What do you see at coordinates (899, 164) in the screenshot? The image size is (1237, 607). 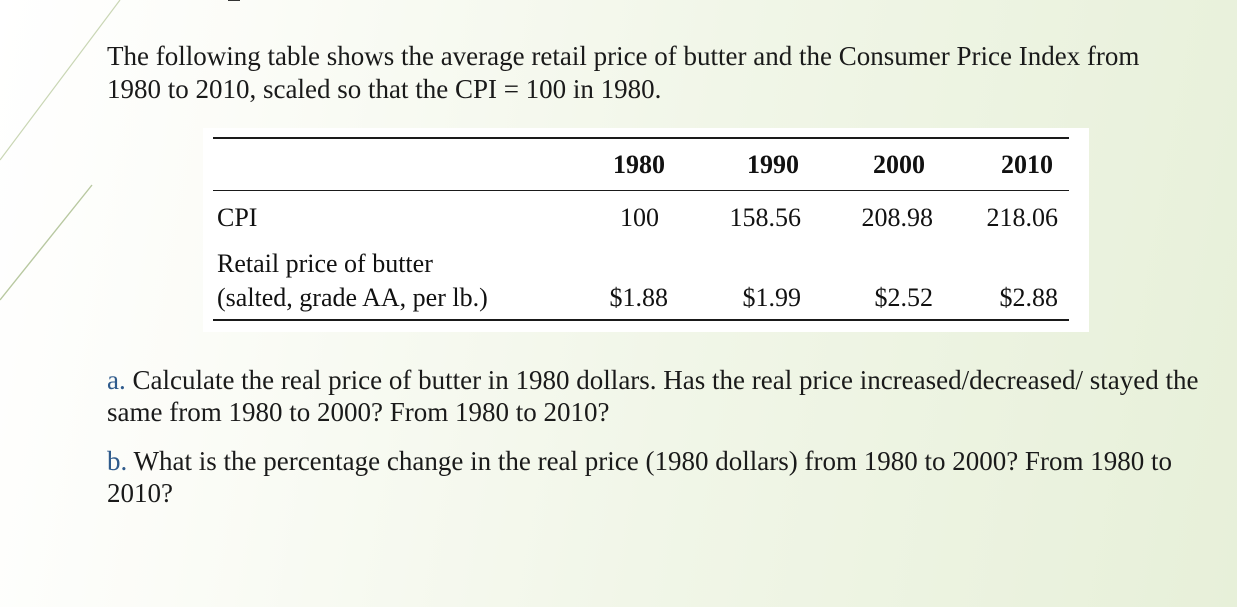 I see `year-header-2000: 2000` at bounding box center [899, 164].